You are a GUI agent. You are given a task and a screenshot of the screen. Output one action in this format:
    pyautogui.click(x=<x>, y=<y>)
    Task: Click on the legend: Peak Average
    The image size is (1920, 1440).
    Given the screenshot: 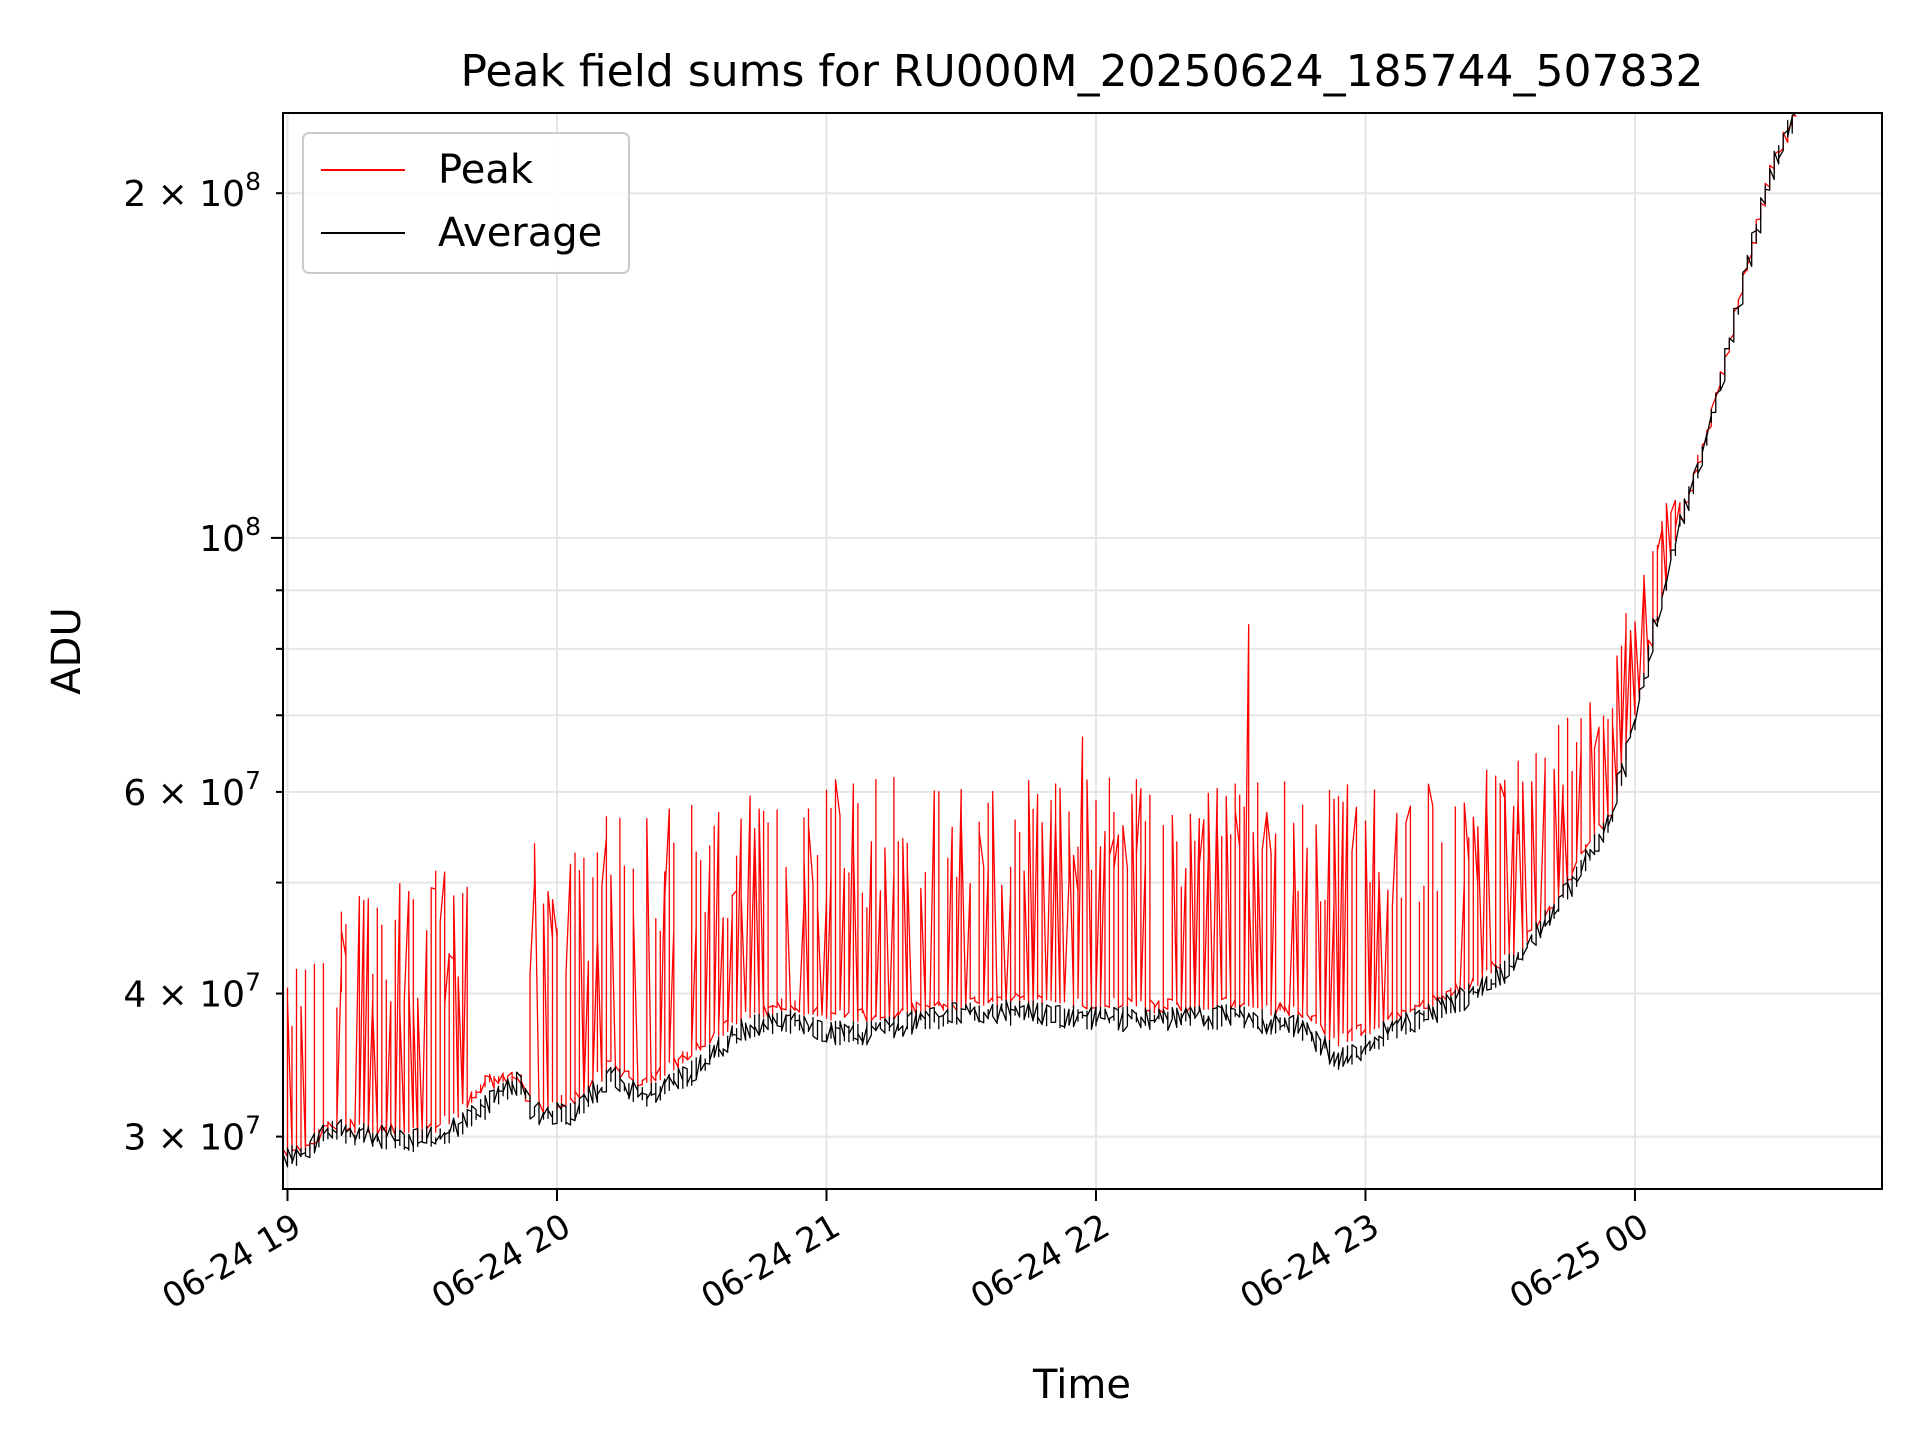 What is the action you would take?
    pyautogui.click(x=466, y=203)
    